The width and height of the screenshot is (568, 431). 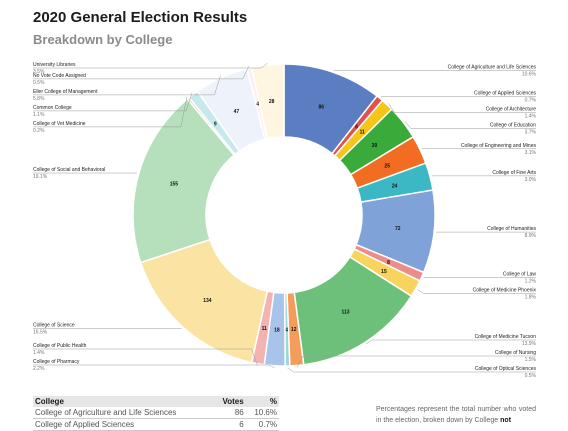 What do you see at coordinates (519, 274) in the screenshot?
I see `slice-name-label: College of Law` at bounding box center [519, 274].